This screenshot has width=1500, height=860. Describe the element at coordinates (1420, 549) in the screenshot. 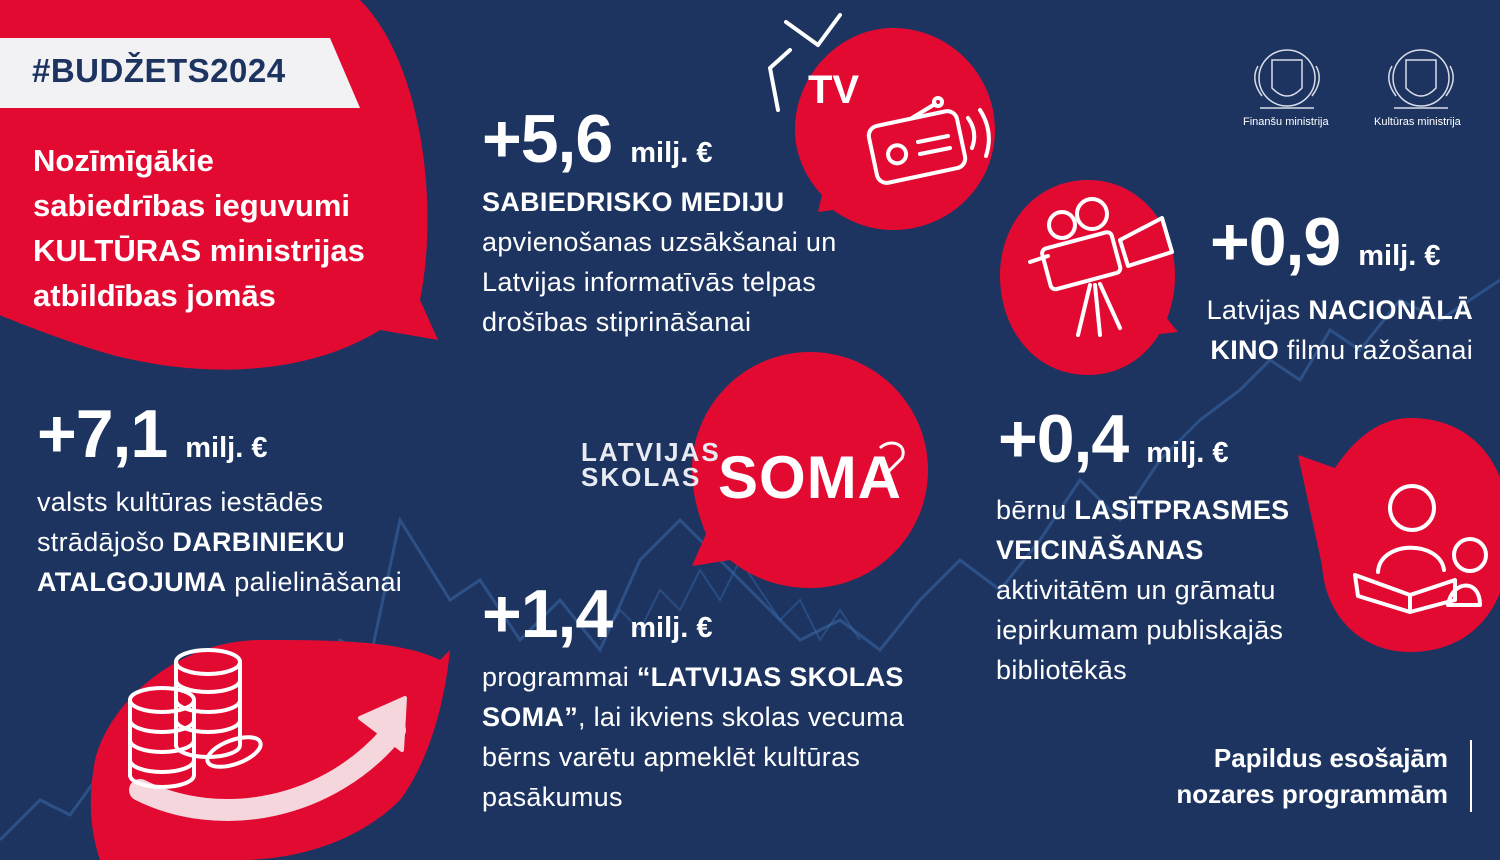

I see `reading-child-icon` at that location.